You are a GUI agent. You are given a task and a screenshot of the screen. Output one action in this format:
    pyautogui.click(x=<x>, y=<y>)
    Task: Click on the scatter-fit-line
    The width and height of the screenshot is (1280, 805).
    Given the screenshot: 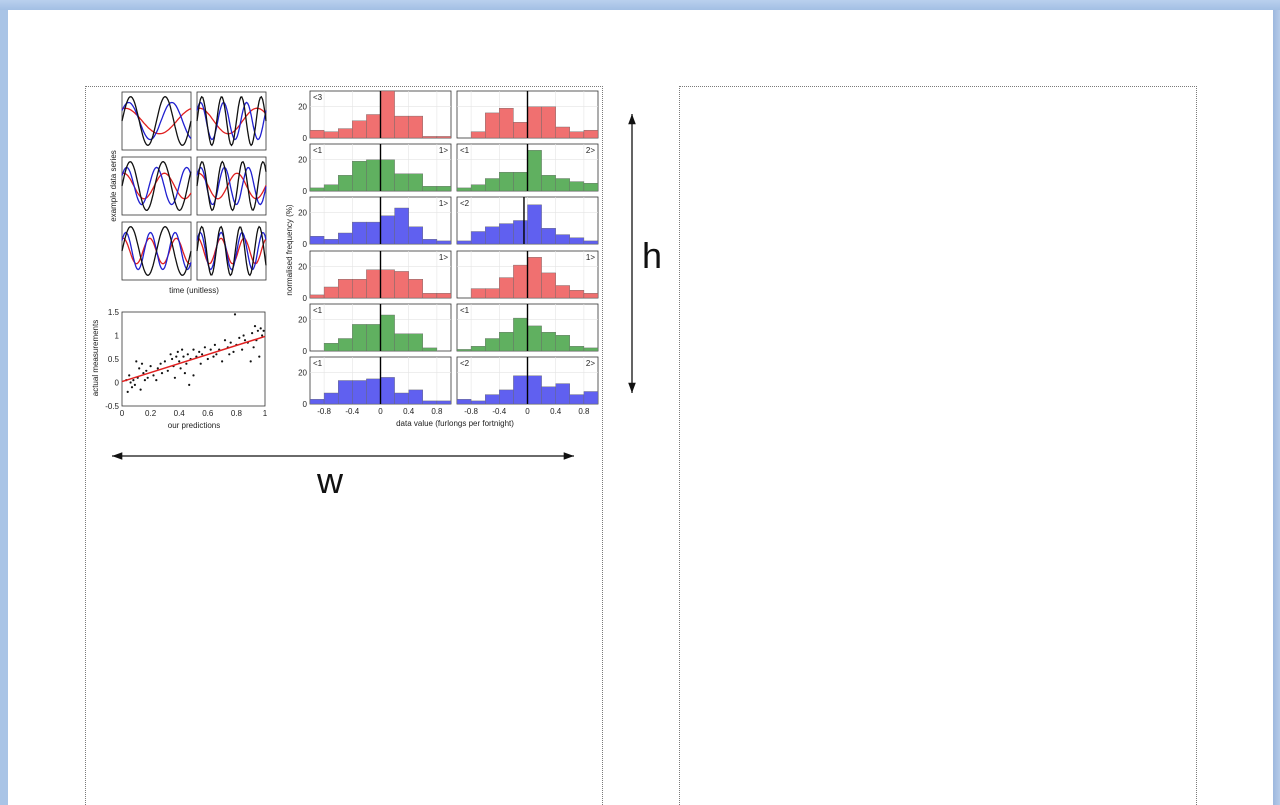 What is the action you would take?
    pyautogui.click(x=193, y=359)
    